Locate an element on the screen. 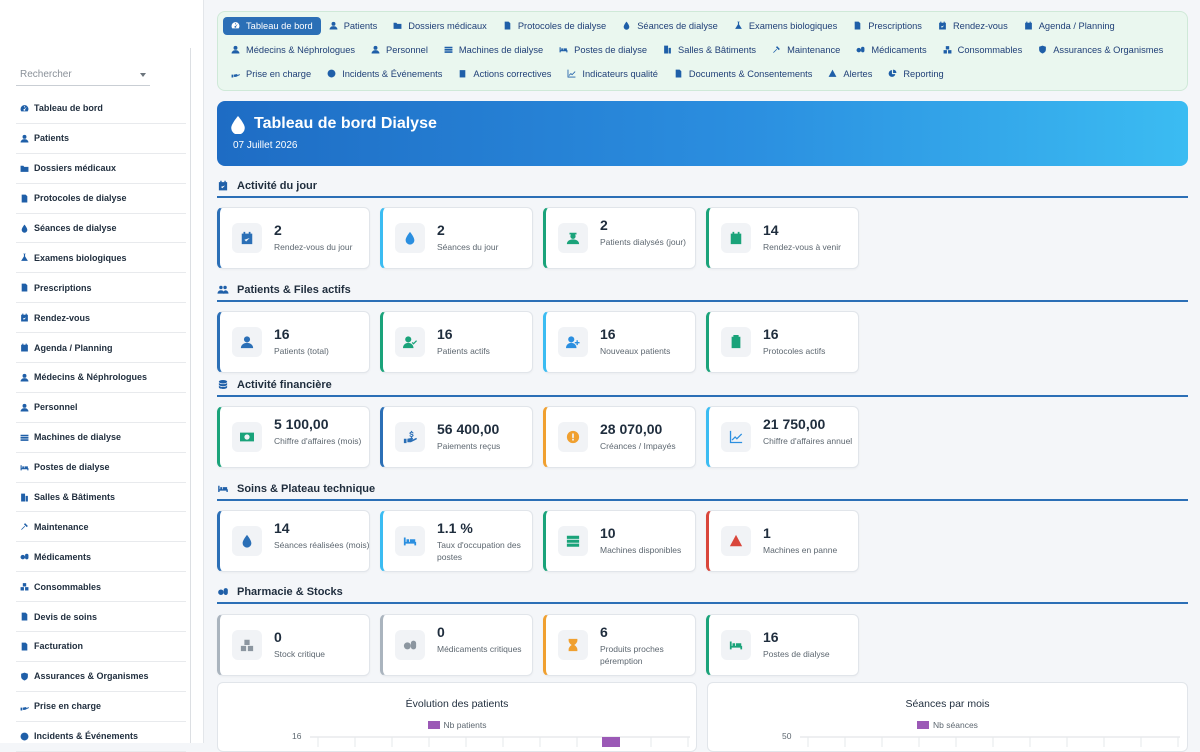 This screenshot has height=752, width=1200. stat-card-icon-tile is located at coordinates (736, 645).